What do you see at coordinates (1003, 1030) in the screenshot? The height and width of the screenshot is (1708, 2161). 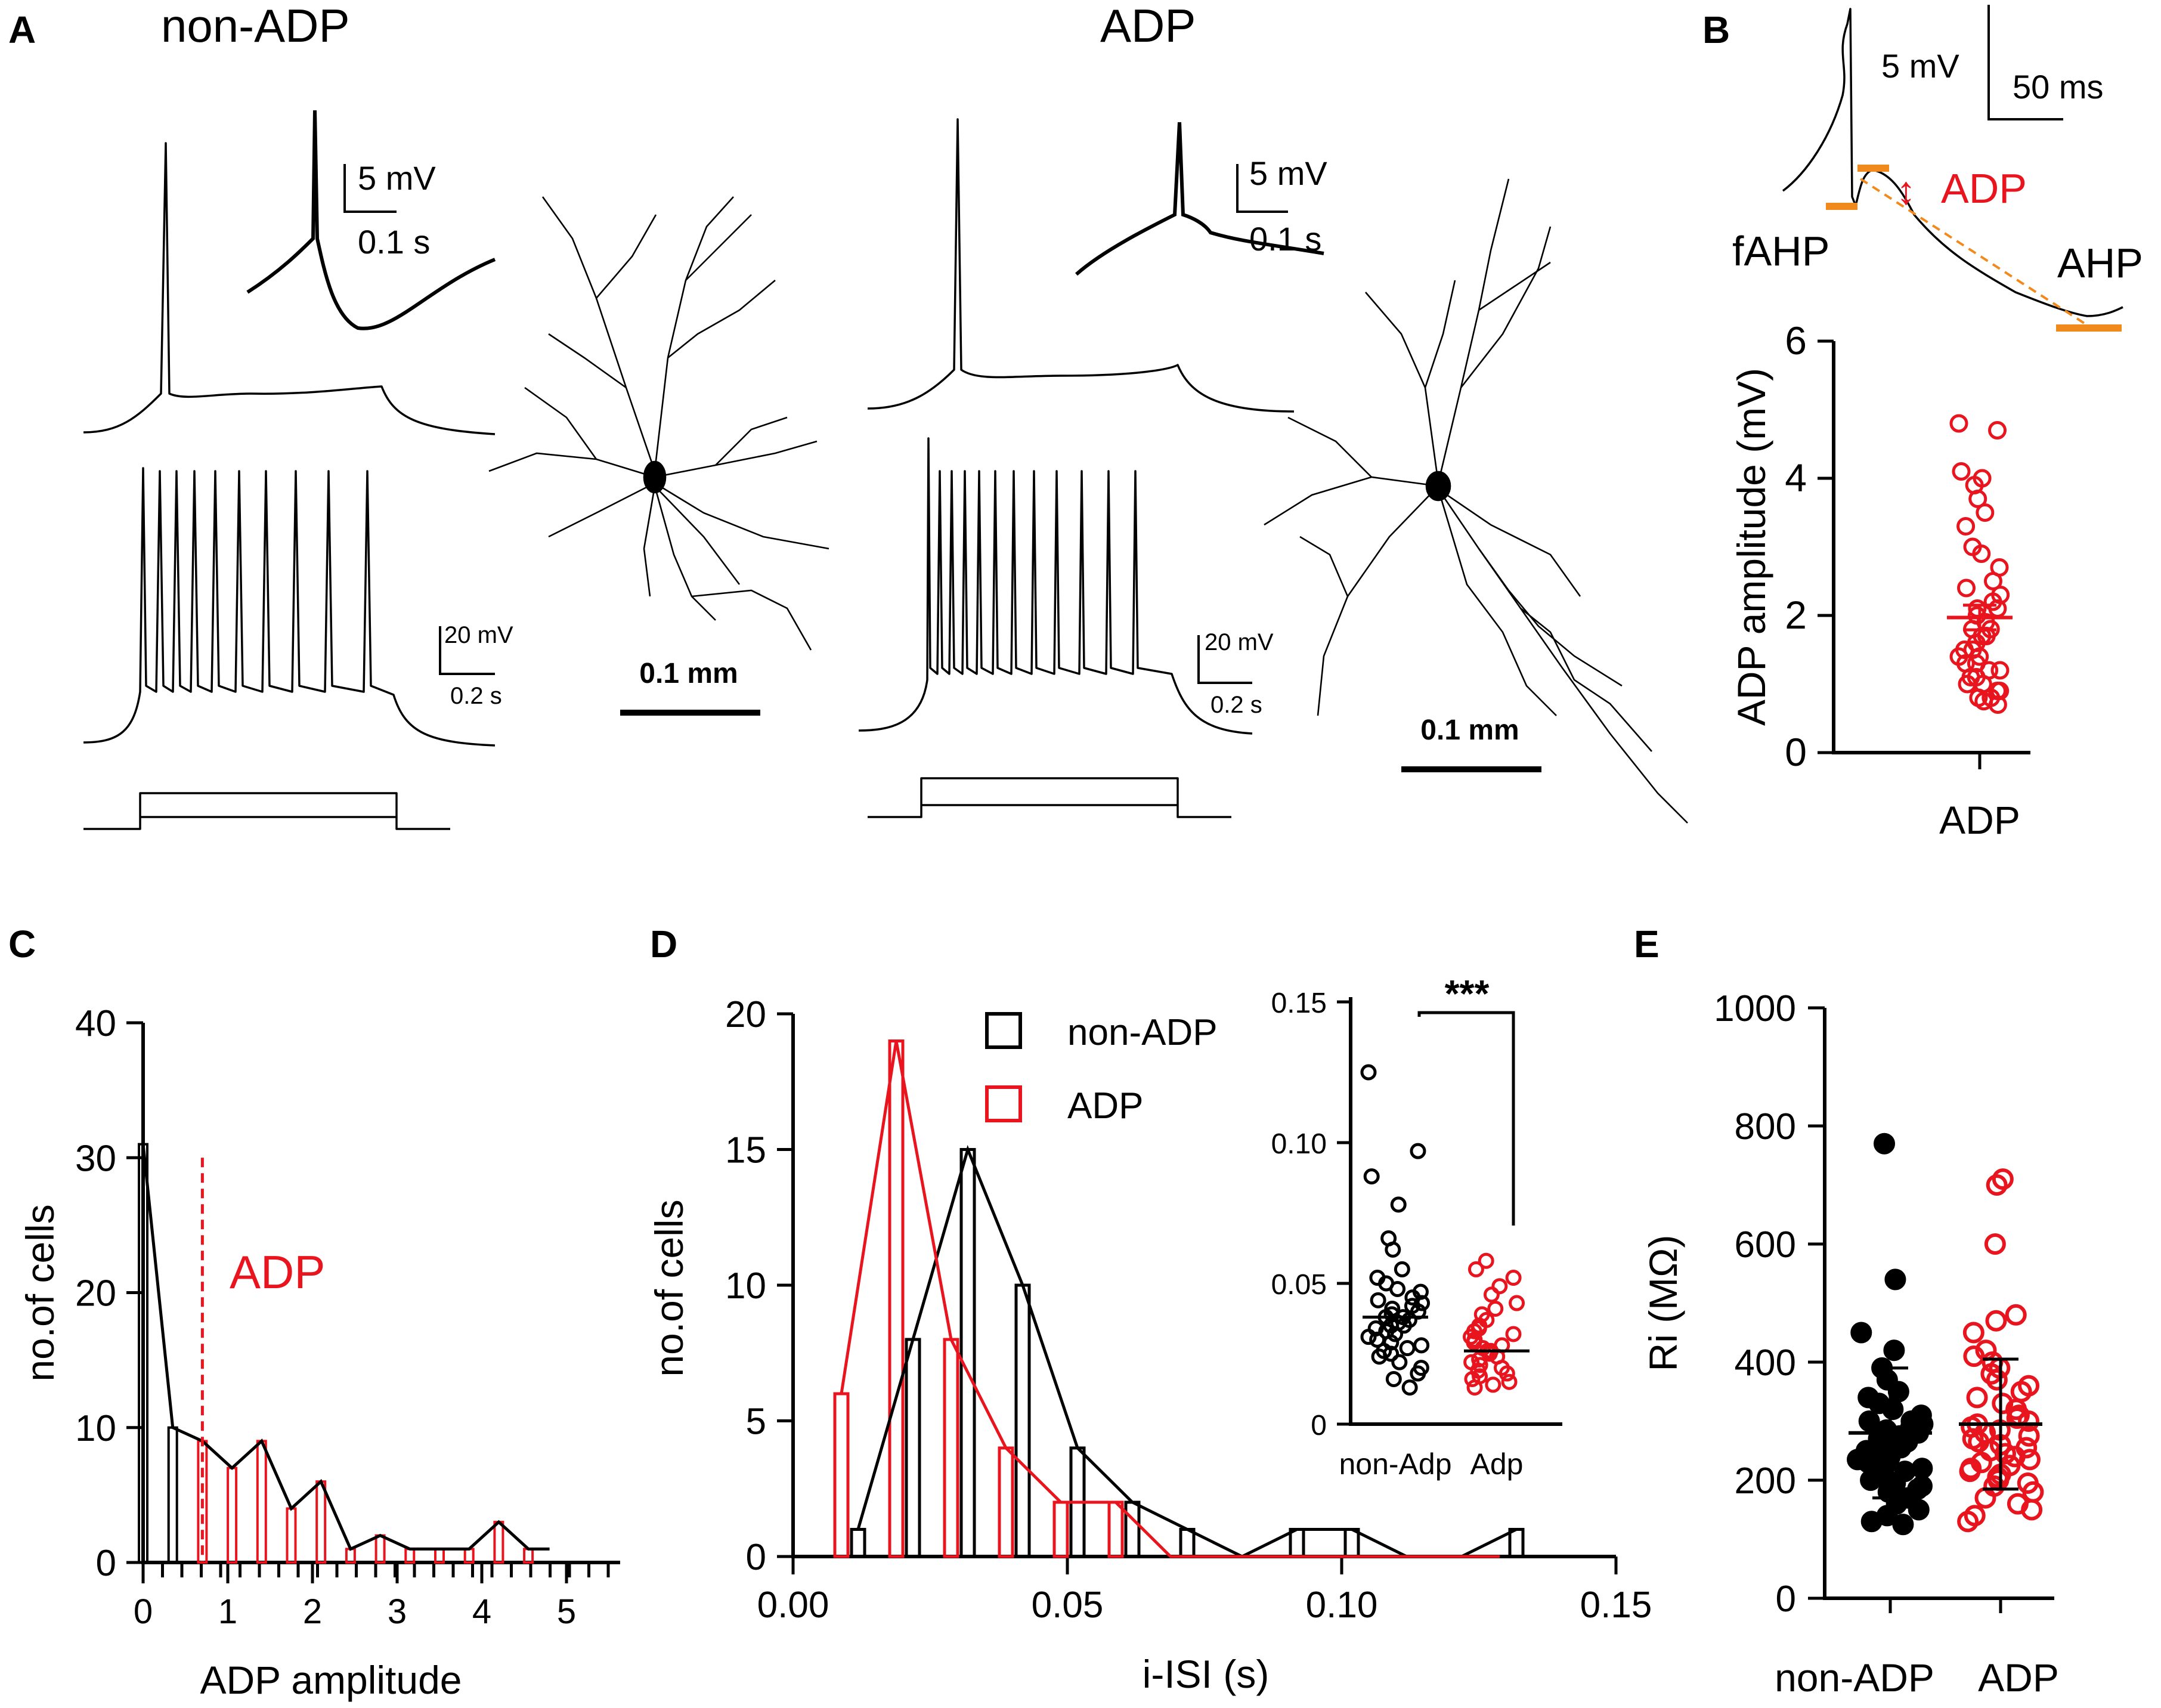 I see `legend-swatch-non-adp` at bounding box center [1003, 1030].